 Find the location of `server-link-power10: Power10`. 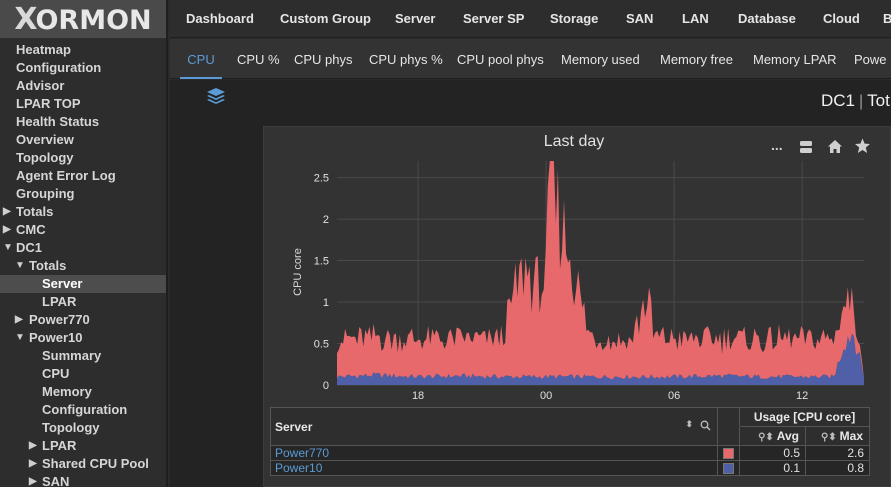

server-link-power10: Power10 is located at coordinates (494, 468).